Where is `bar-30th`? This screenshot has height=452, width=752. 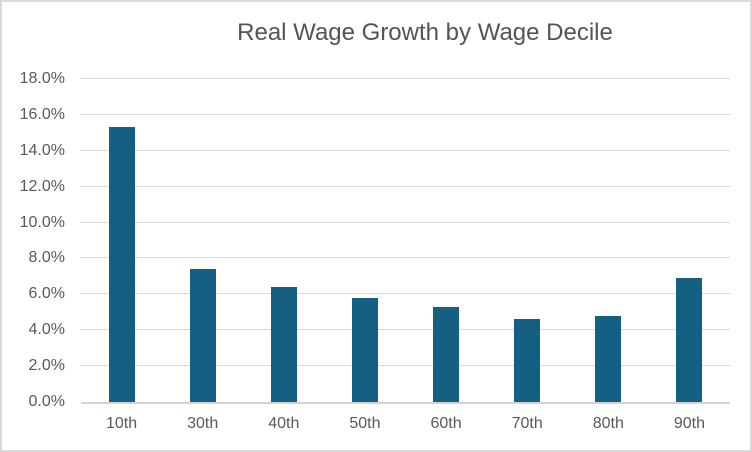
bar-30th is located at coordinates (202, 335).